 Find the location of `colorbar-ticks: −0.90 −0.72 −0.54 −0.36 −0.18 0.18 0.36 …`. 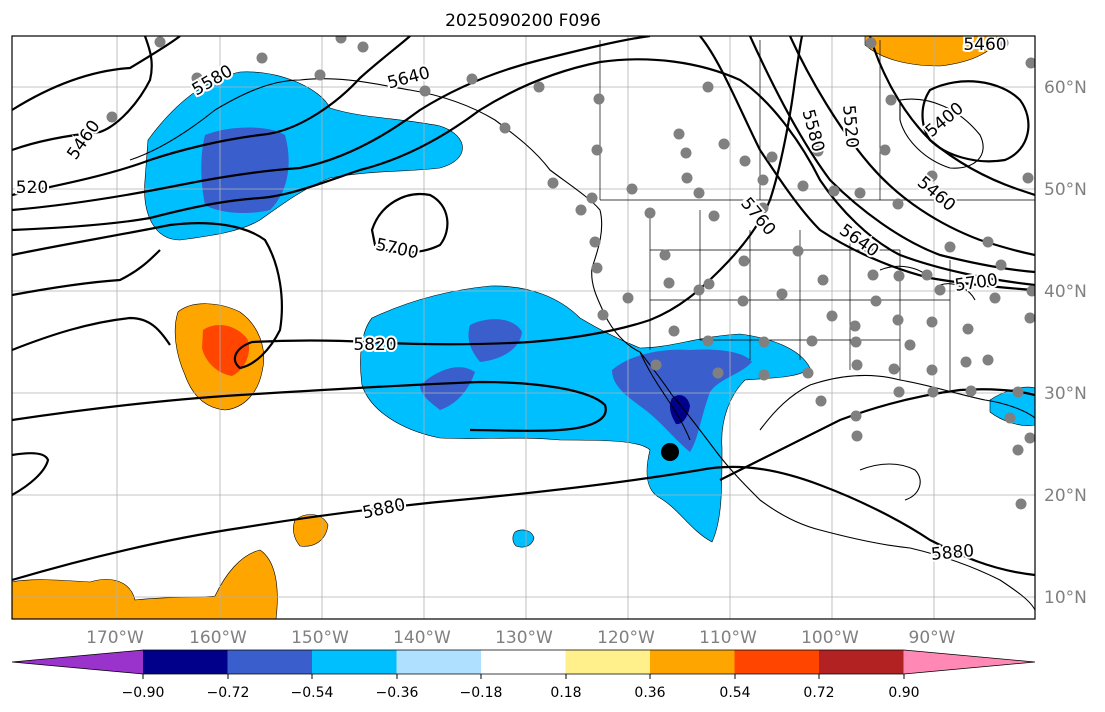

colorbar-ticks: −0.90 −0.72 −0.54 −0.36 −0.18 0.18 0.36 … is located at coordinates (521, 687).